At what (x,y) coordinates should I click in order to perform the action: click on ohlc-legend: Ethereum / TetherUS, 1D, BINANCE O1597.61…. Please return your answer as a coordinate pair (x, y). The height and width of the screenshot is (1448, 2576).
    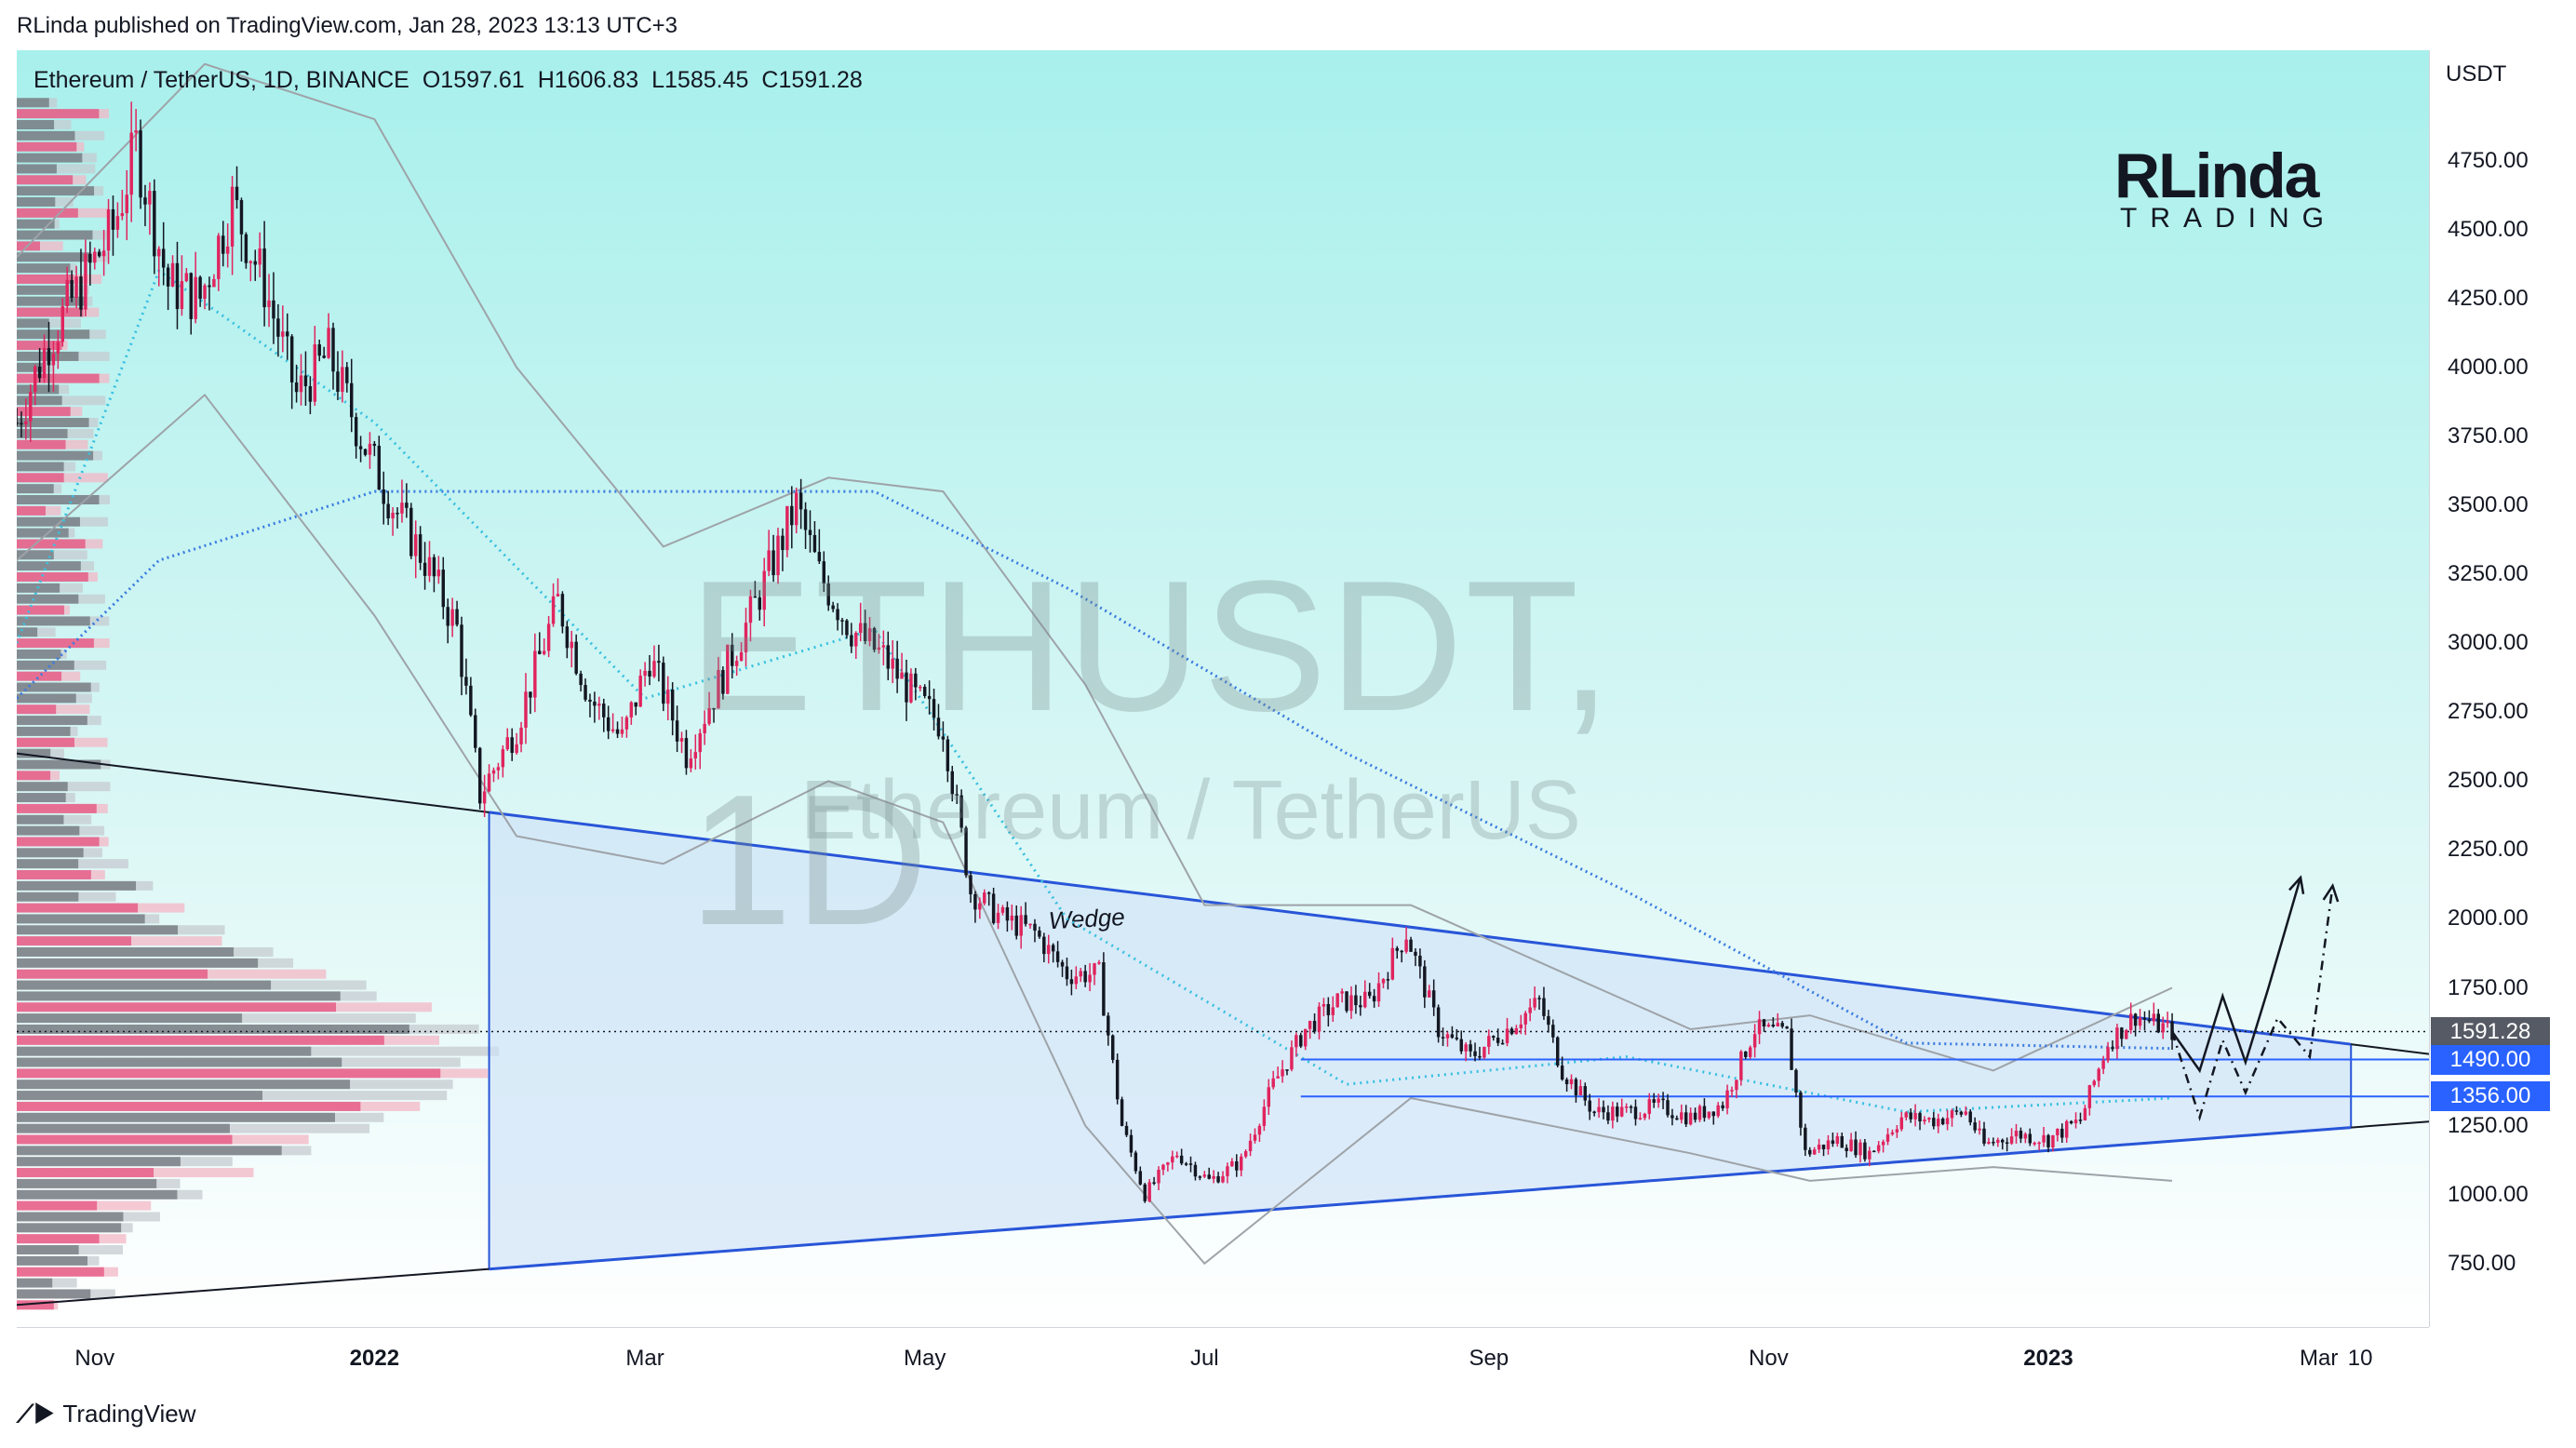
    Looking at the image, I should click on (455, 80).